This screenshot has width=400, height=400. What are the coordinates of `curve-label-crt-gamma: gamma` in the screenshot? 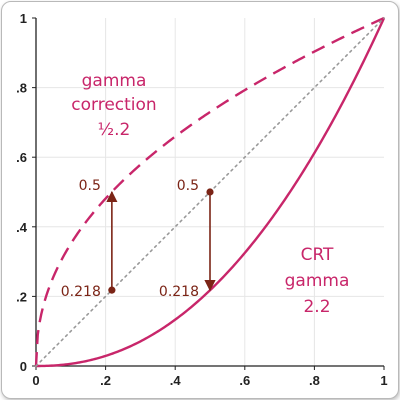 It's located at (317, 281).